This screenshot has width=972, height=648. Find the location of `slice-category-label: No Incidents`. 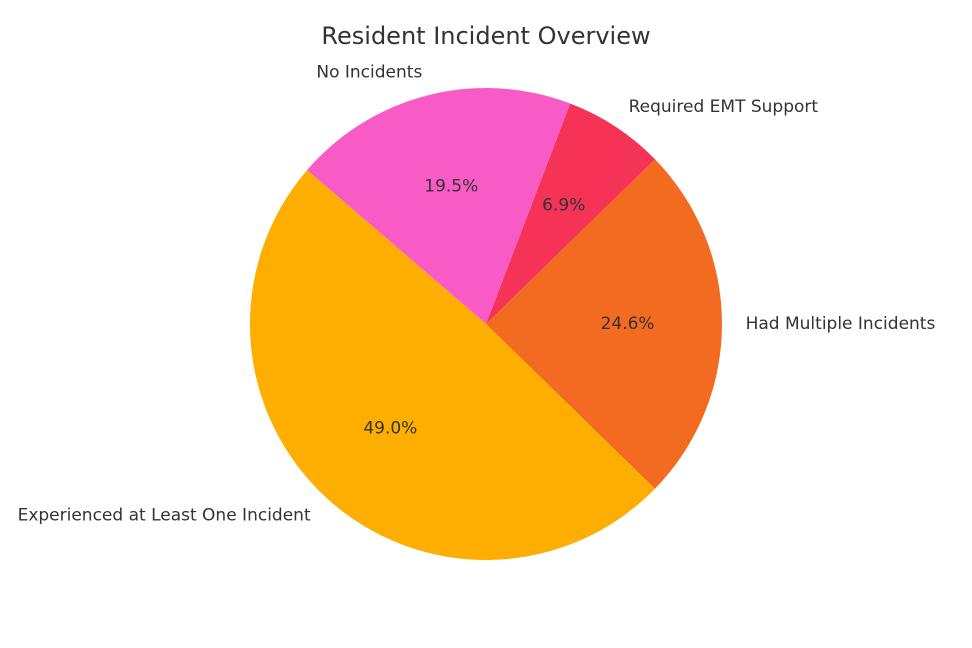

slice-category-label: No Incidents is located at coordinates (369, 72).